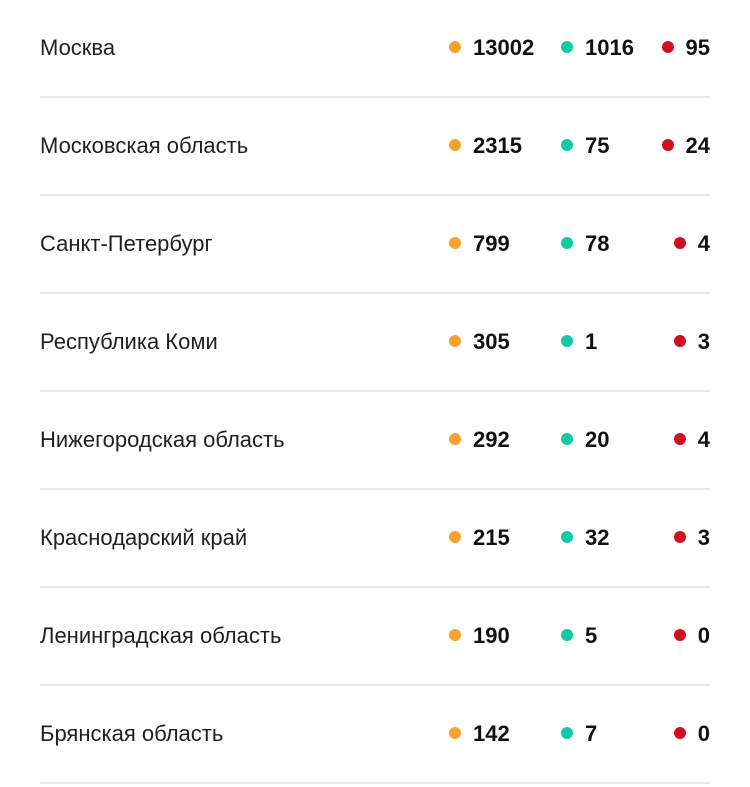 Image resolution: width=750 pixels, height=787 pixels. What do you see at coordinates (591, 635) in the screenshot?
I see `recovered-count: 5` at bounding box center [591, 635].